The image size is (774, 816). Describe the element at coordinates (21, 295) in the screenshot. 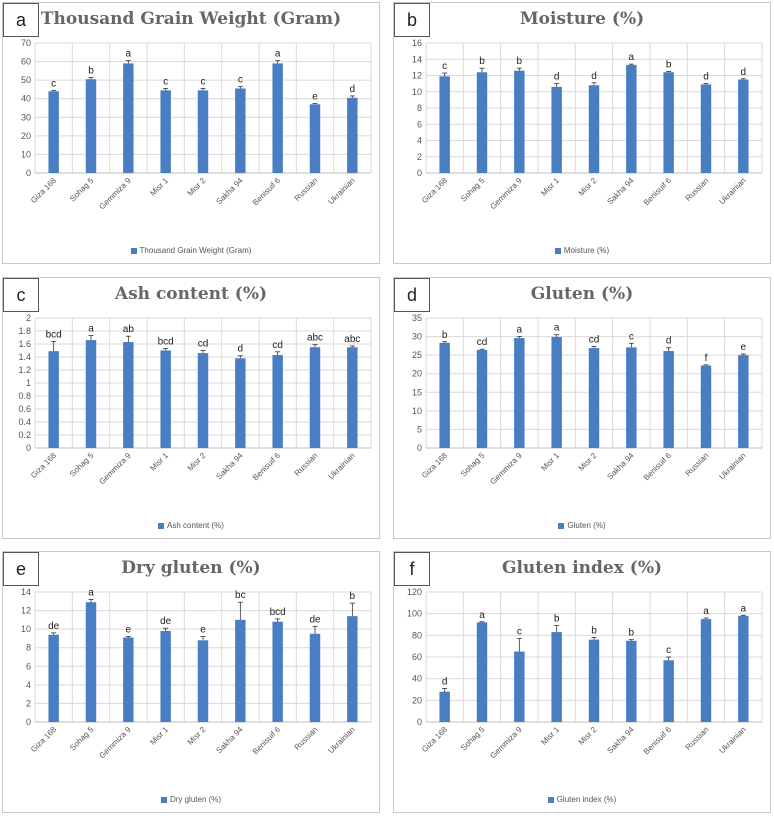

I see `panel-label: c` at that location.